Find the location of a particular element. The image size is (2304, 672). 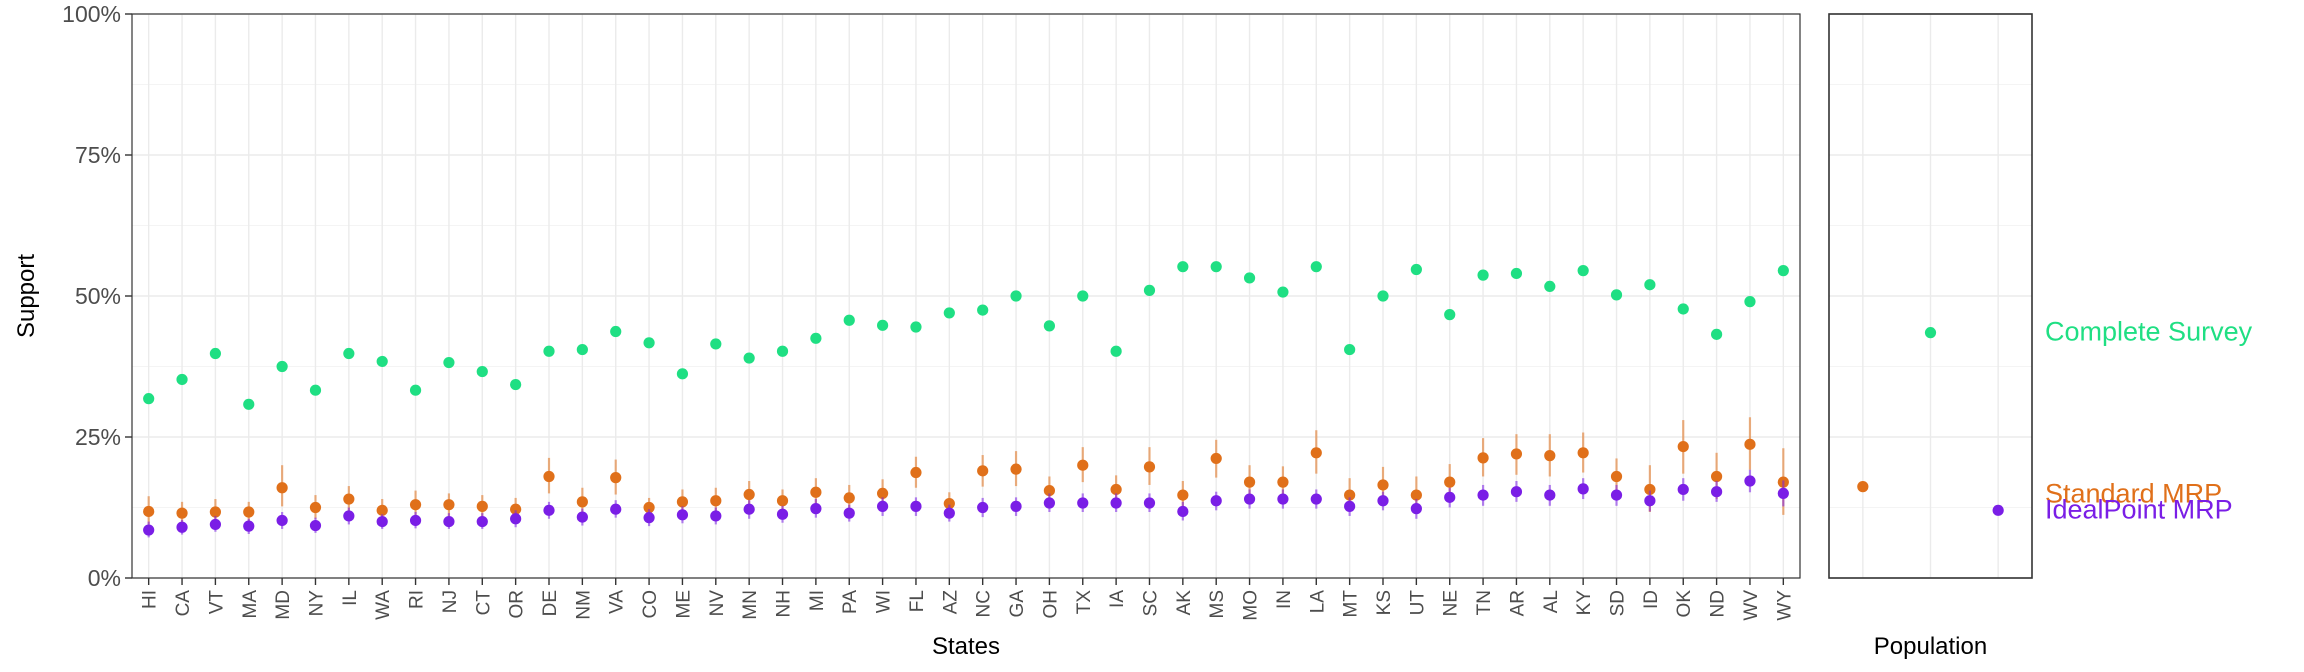

x-tick-label: MA is located at coordinates (250, 604).